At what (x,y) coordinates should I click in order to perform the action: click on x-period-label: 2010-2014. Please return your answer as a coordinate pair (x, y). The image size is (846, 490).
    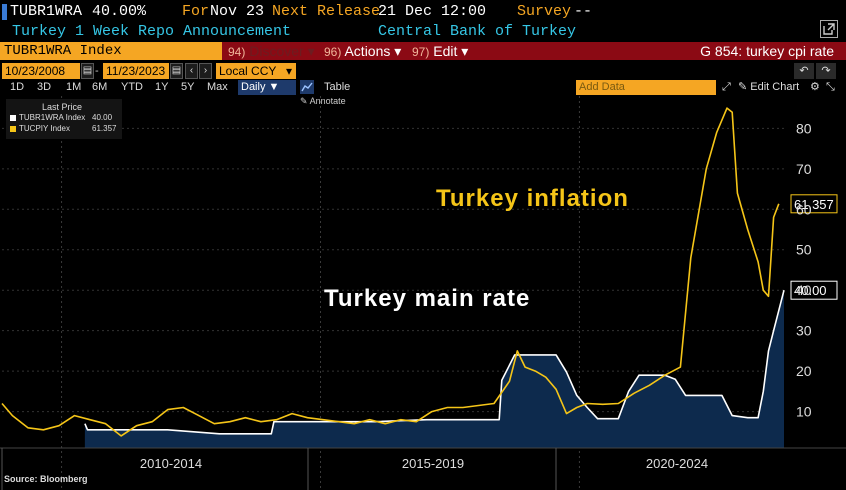
    Looking at the image, I should click on (171, 463).